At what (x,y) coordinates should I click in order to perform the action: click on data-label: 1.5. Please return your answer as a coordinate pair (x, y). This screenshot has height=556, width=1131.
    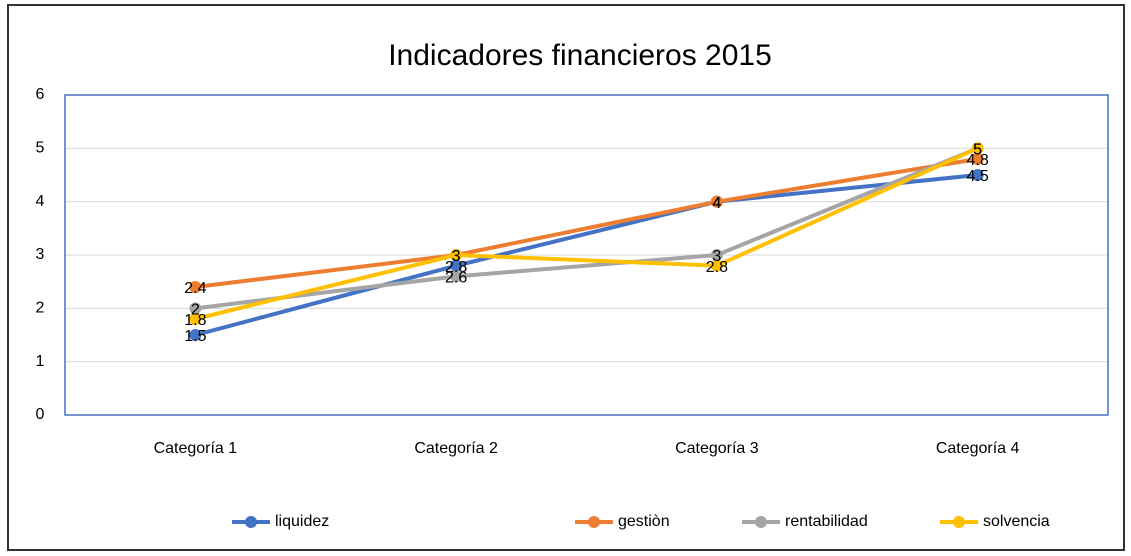
    Looking at the image, I should click on (195, 336).